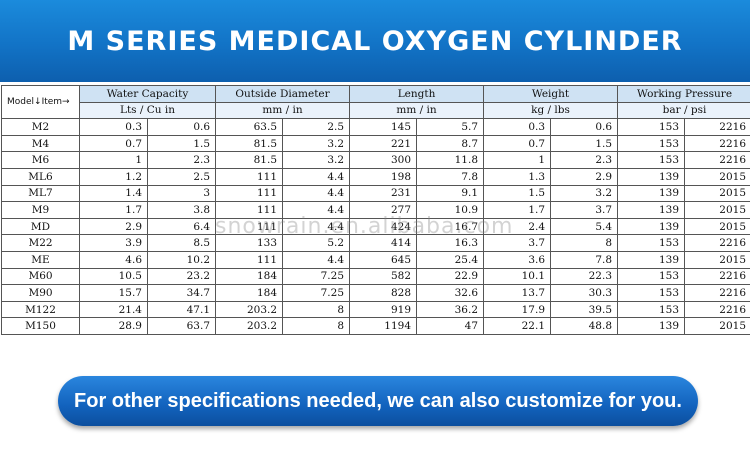  Describe the element at coordinates (113, 276) in the screenshot. I see `value-cell: 10.5` at that location.